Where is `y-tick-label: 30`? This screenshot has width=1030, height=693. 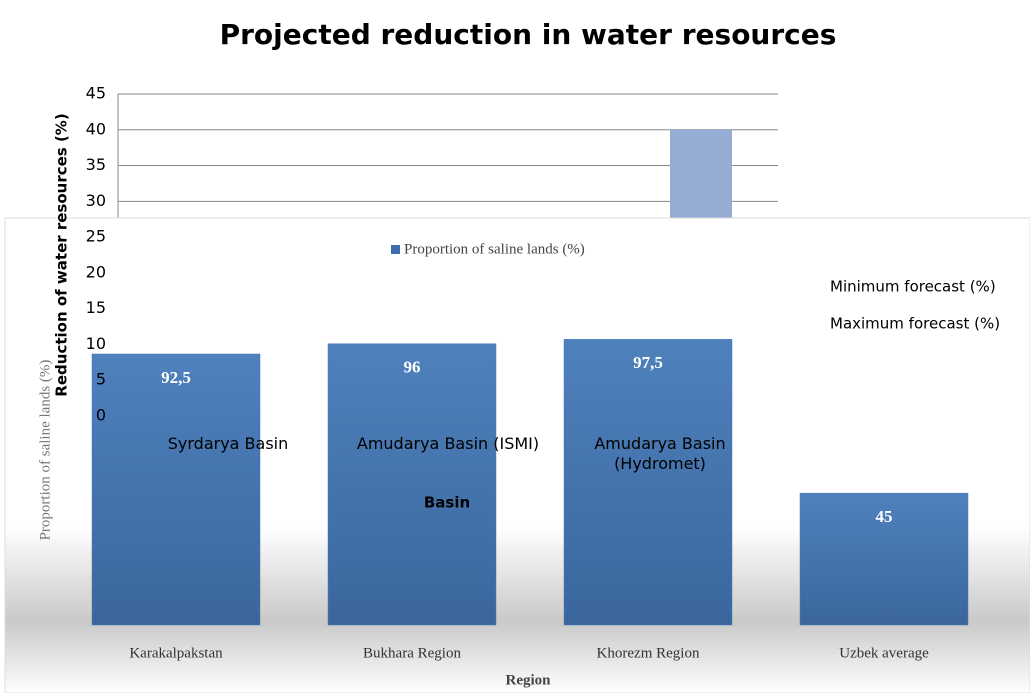 y-tick-label: 30 is located at coordinates (96, 200).